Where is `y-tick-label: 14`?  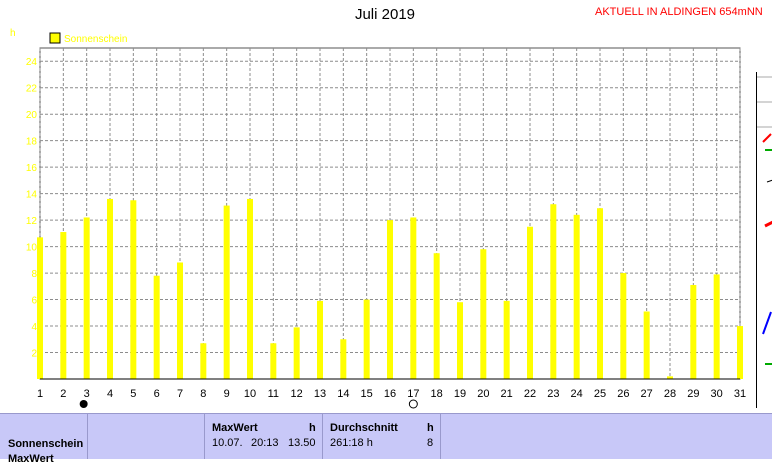
y-tick-label: 14 is located at coordinates (32, 195).